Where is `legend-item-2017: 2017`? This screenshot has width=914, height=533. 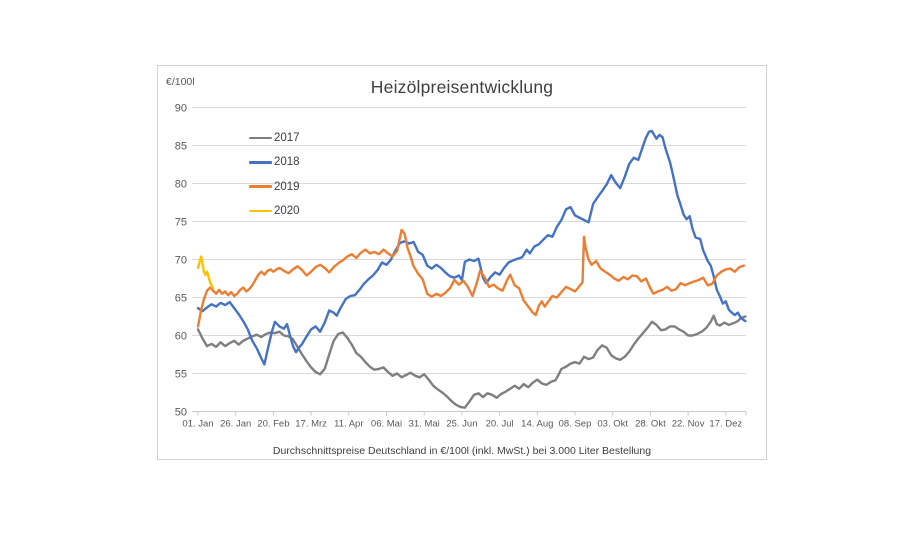
legend-item-2017: 2017 is located at coordinates (274, 138).